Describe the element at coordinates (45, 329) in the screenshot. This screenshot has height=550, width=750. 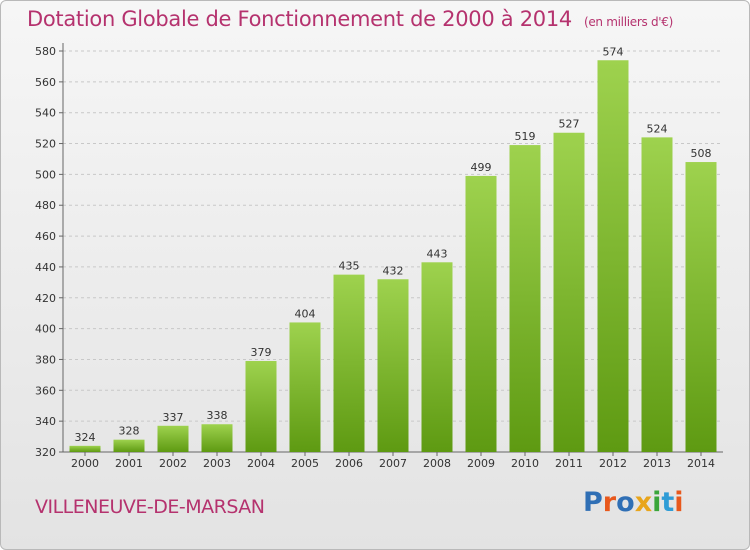
I see `y-tick-label: 400` at that location.